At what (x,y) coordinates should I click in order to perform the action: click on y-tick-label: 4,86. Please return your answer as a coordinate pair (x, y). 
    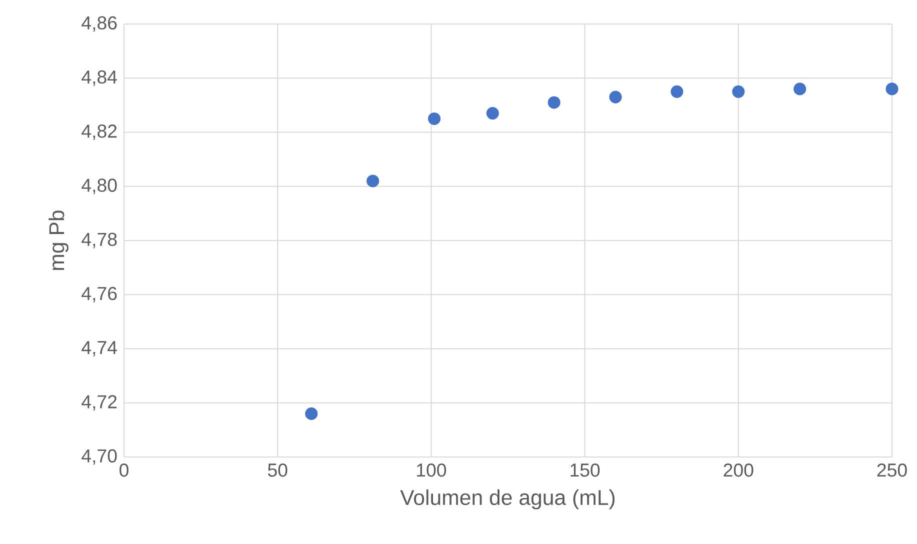
    Looking at the image, I should click on (99, 24).